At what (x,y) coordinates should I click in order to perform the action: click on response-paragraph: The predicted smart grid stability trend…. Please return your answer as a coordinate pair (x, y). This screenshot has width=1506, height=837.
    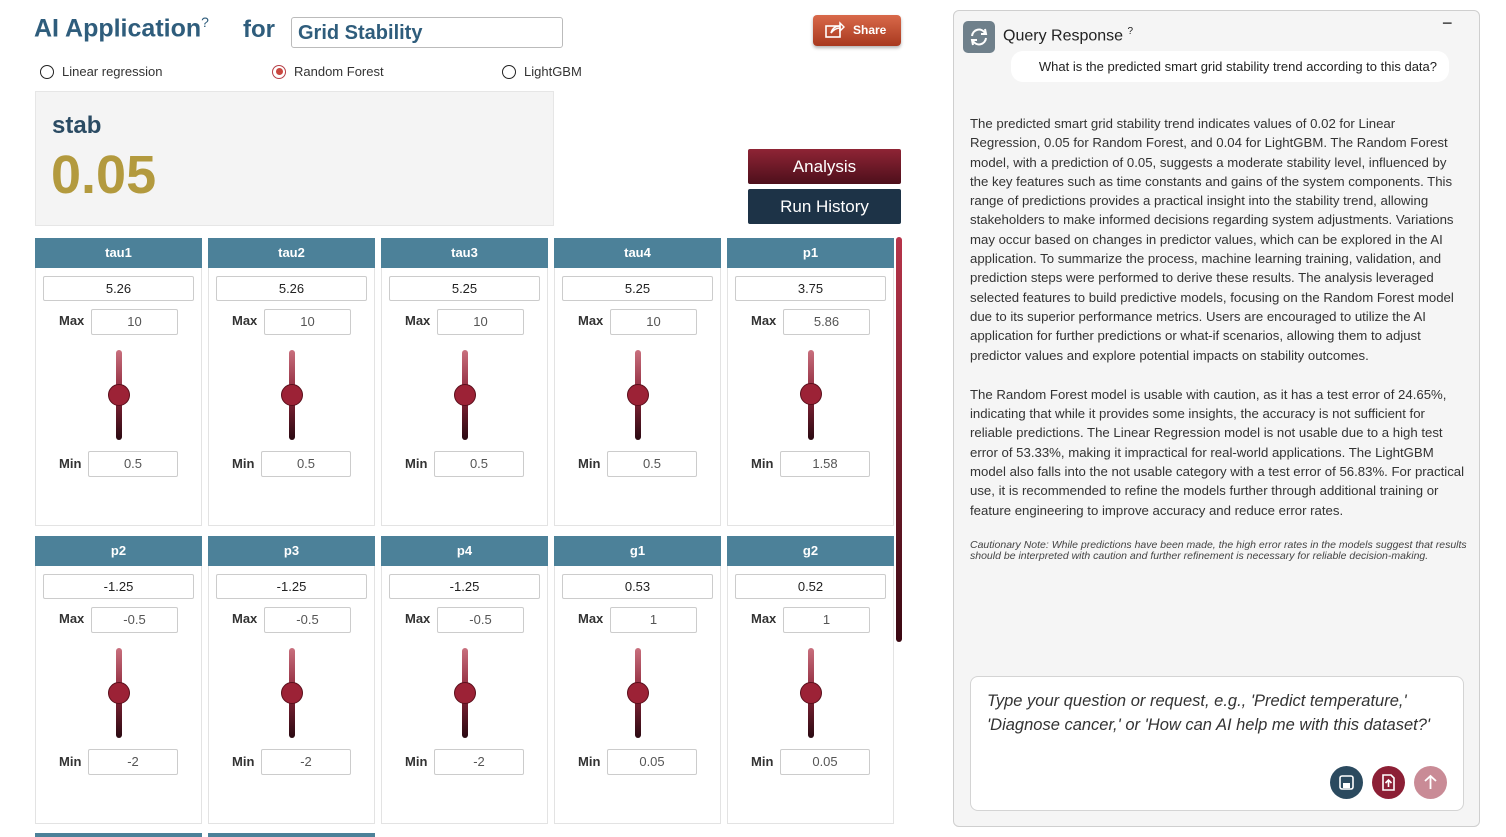
    Looking at the image, I should click on (1212, 239).